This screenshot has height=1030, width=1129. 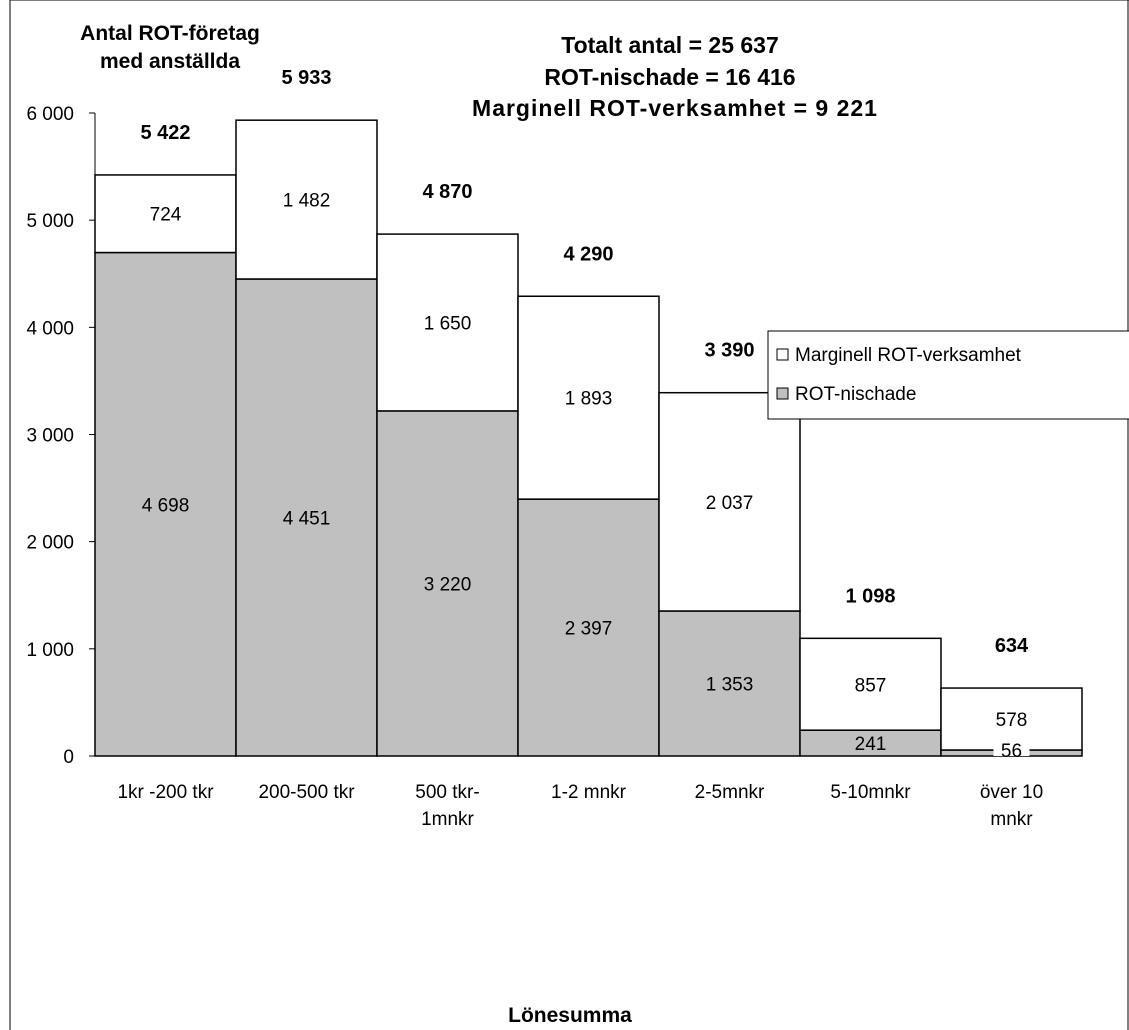 What do you see at coordinates (908, 355) in the screenshot?
I see `legend-label-marginell: Marginell ROT-verksamhet` at bounding box center [908, 355].